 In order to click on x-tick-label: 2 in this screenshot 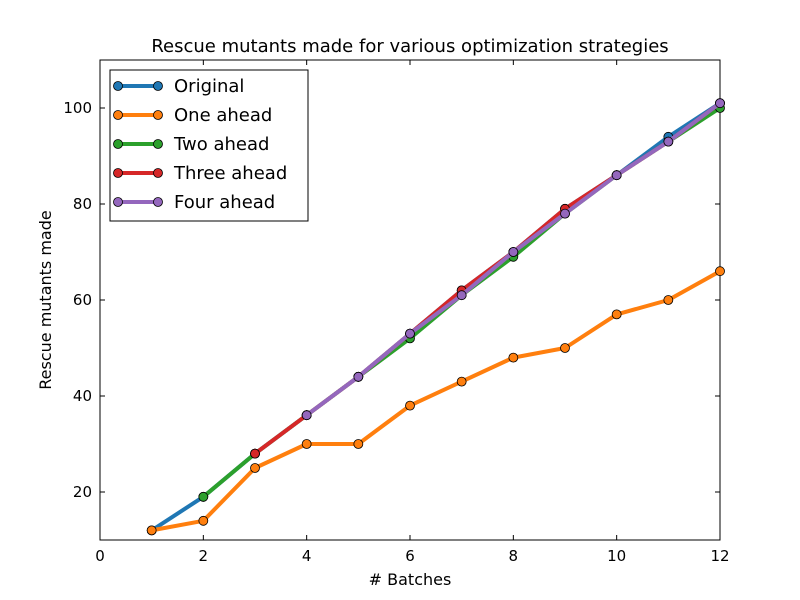, I will do `click(204, 556)`.